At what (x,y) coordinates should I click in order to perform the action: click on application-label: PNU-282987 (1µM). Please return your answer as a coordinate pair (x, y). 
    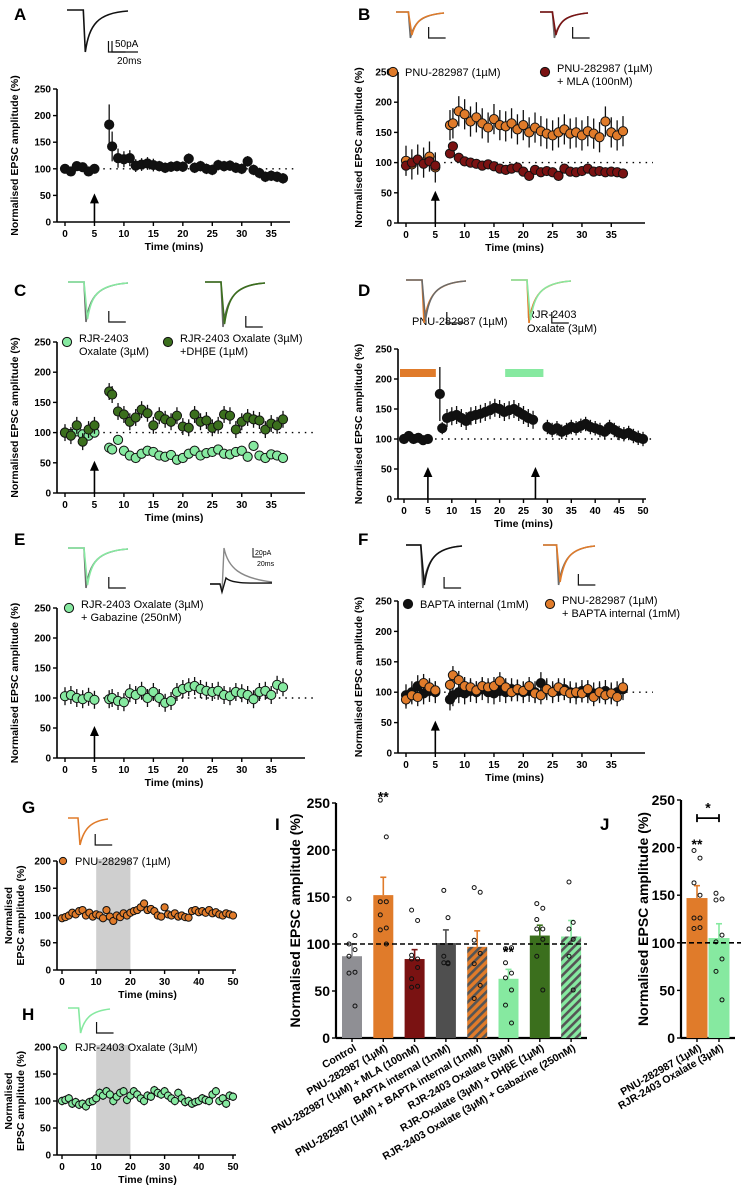
    Looking at the image, I should click on (460, 322).